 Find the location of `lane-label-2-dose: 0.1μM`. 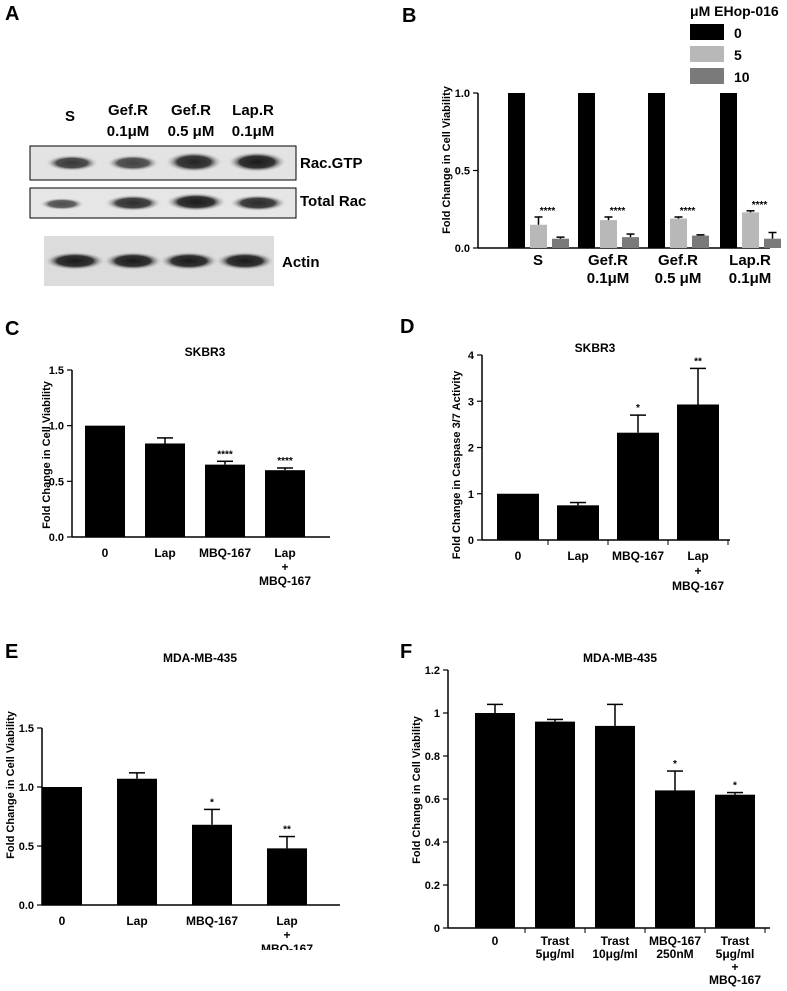

lane-label-2-dose: 0.1μM is located at coordinates (128, 131).